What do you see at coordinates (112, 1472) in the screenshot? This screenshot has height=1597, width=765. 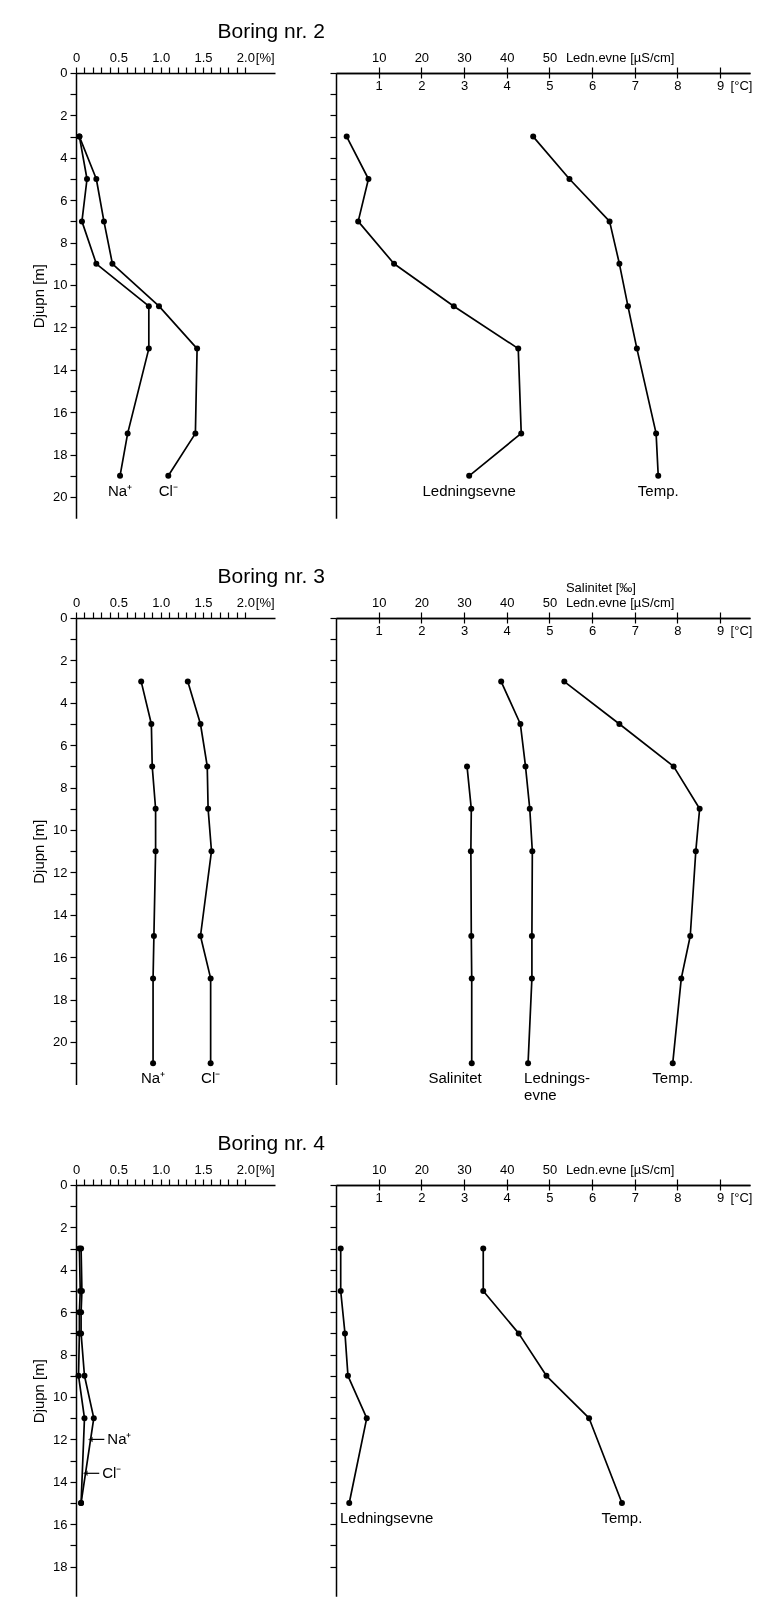 I see `annotation: Cl⁻` at bounding box center [112, 1472].